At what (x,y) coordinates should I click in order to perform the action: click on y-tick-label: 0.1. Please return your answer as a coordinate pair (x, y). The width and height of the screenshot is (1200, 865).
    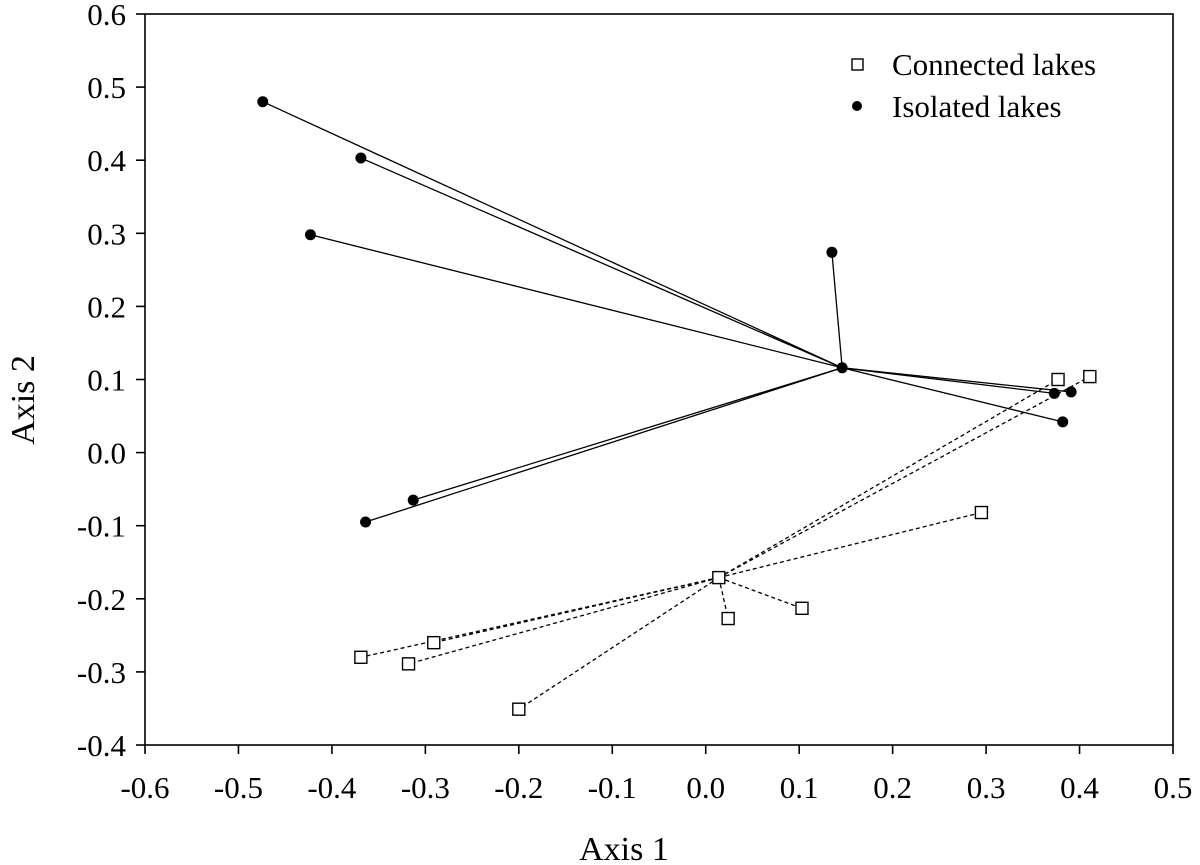
    Looking at the image, I should click on (106, 380).